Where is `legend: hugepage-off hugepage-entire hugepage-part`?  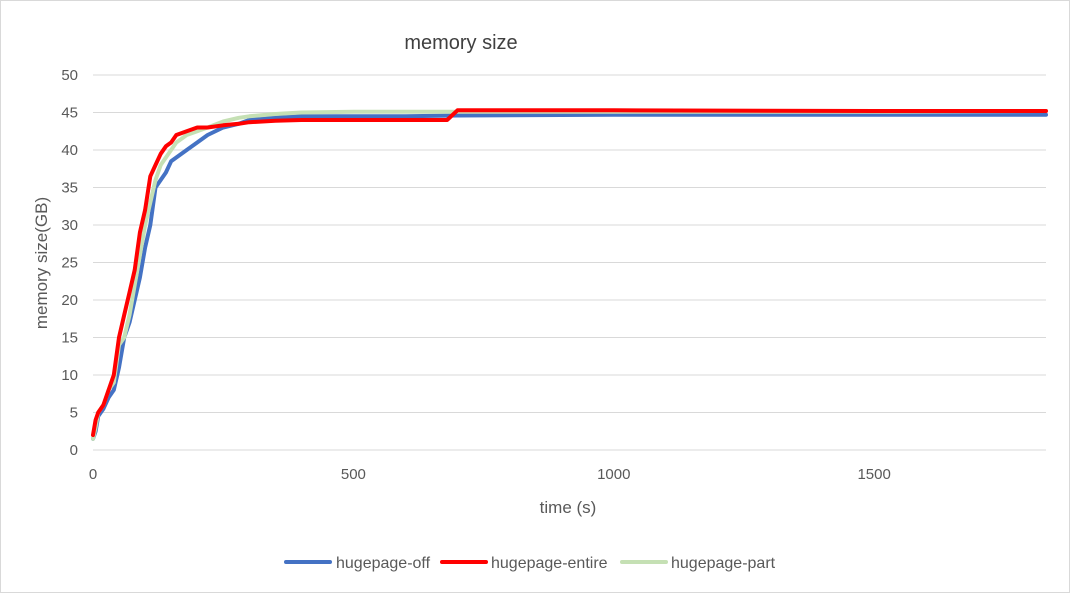 legend: hugepage-off hugepage-entire hugepage-part is located at coordinates (530, 563).